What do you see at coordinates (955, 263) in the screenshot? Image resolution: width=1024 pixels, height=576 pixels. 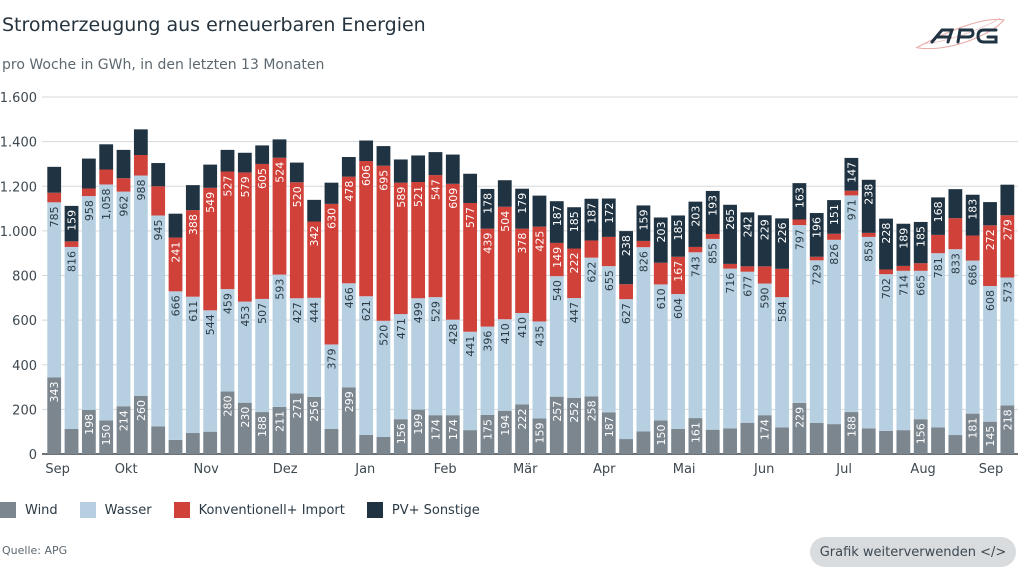 I see `data-label: 833` at bounding box center [955, 263].